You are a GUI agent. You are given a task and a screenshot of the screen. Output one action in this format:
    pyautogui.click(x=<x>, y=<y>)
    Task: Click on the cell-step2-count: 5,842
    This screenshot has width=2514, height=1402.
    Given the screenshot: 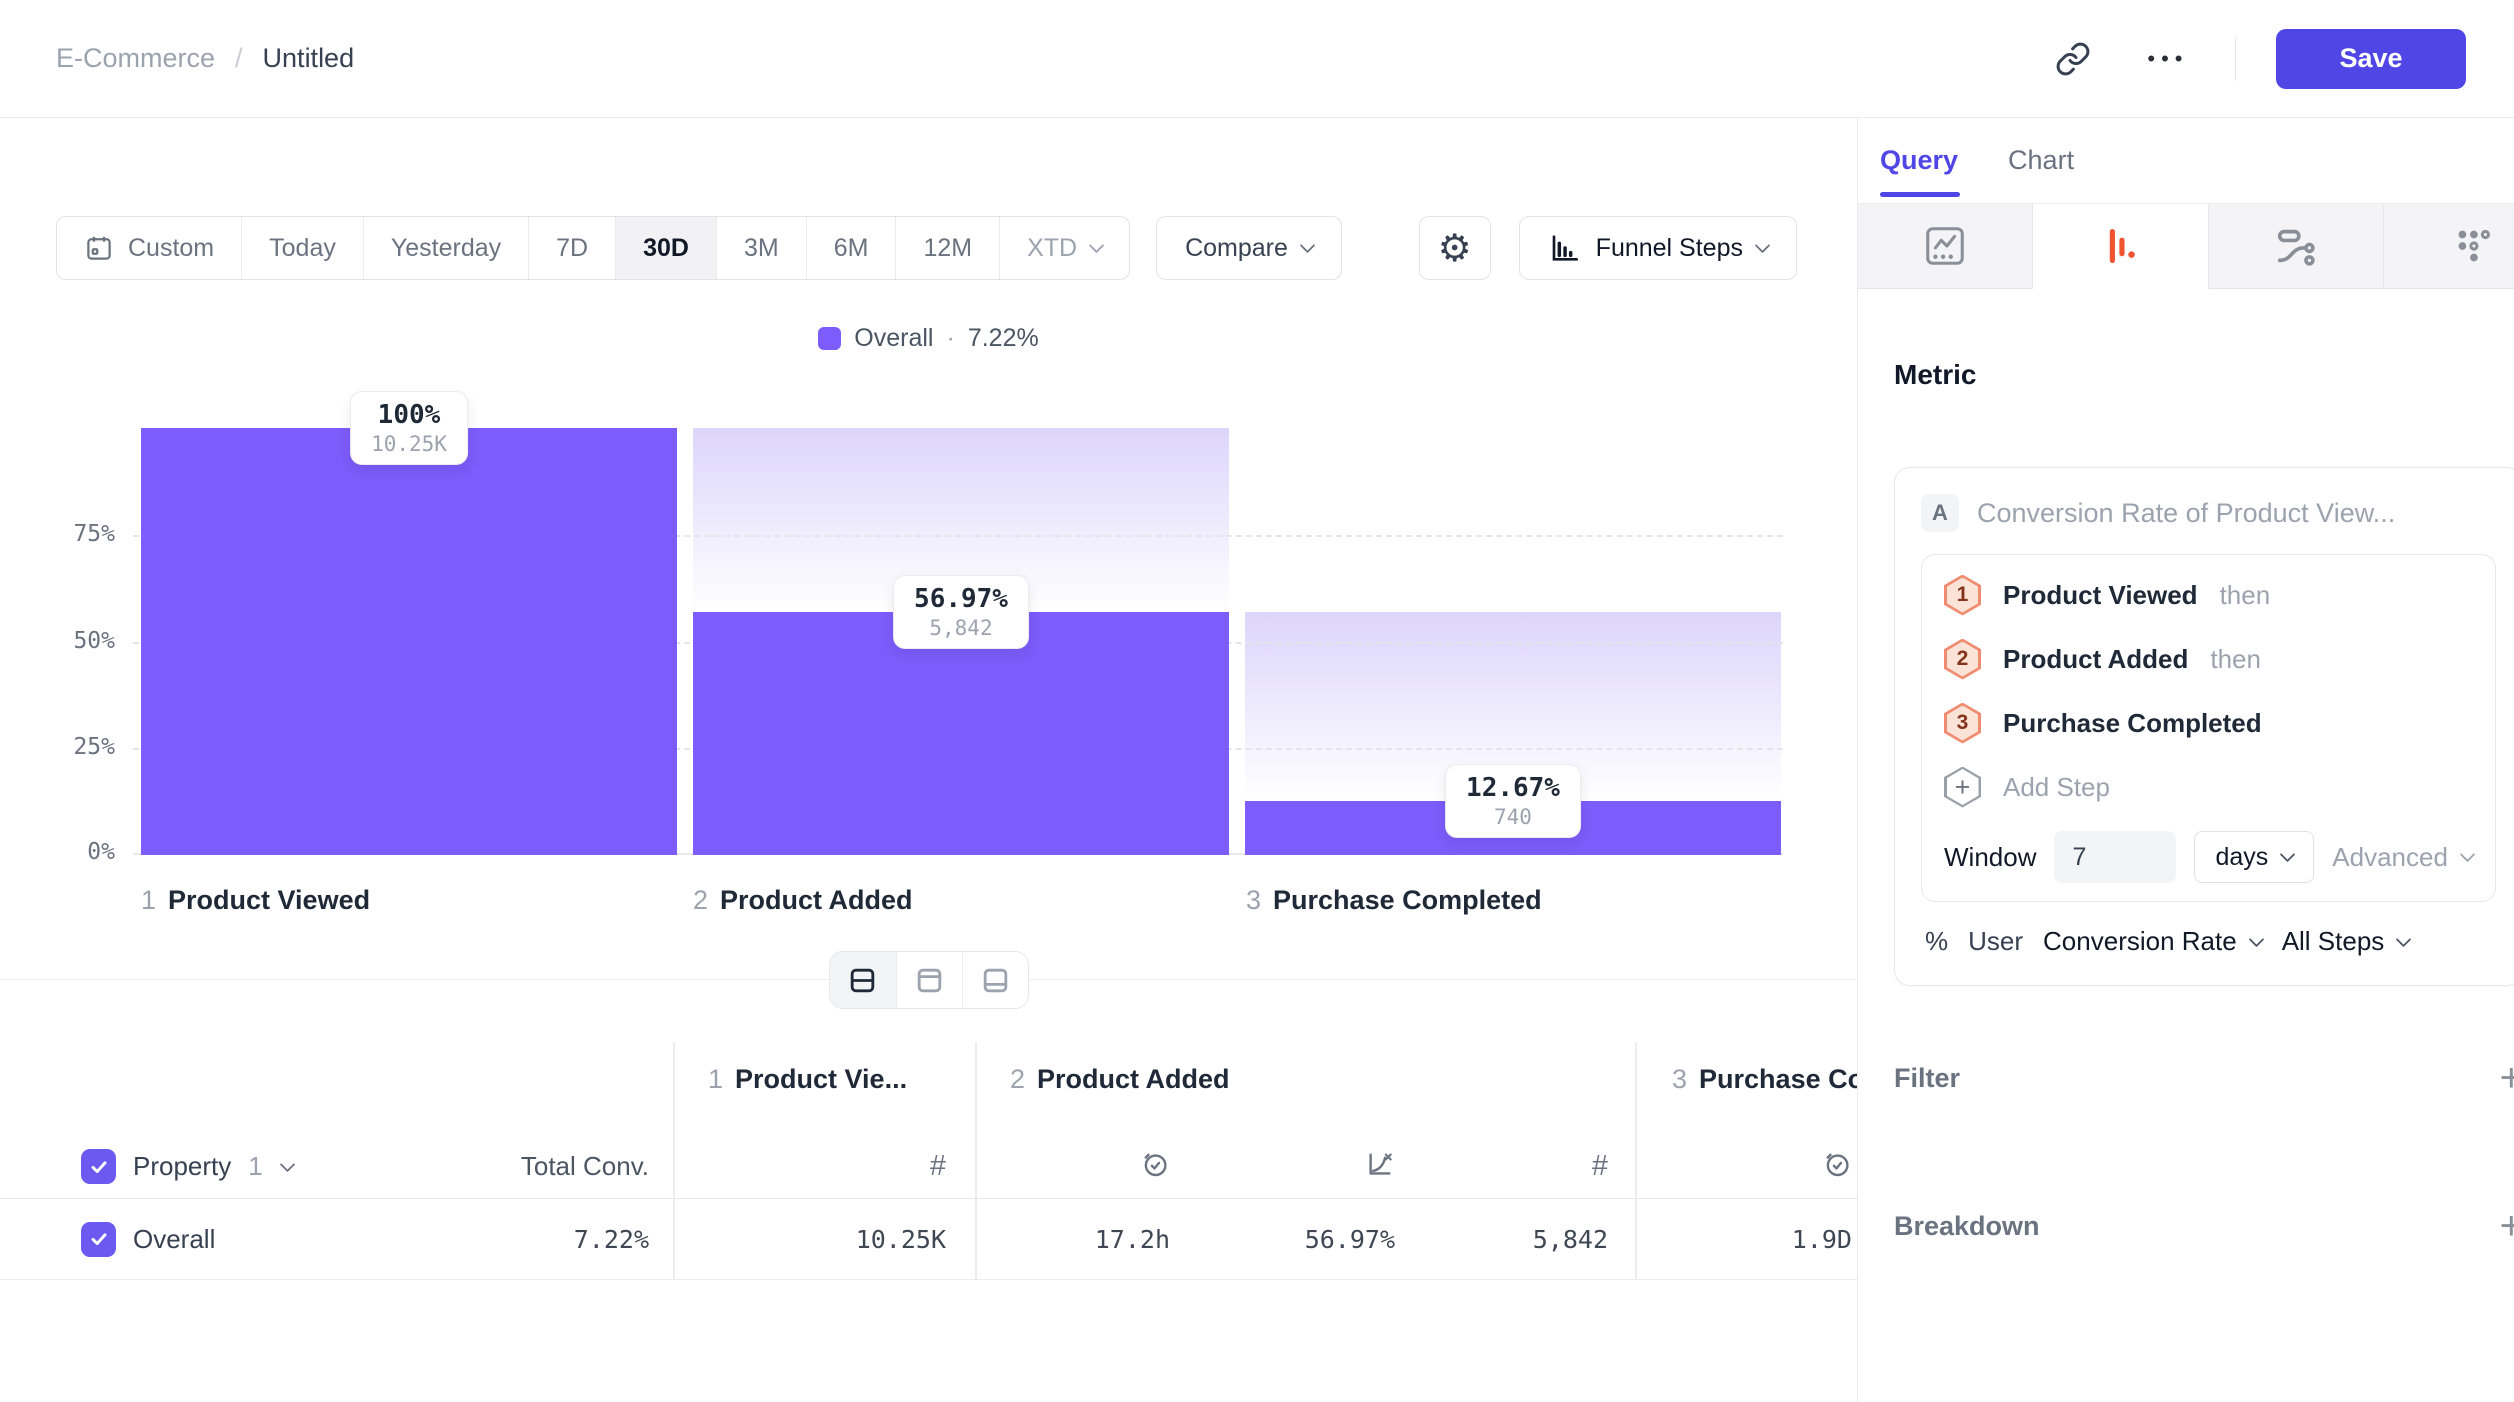 What is the action you would take?
    pyautogui.click(x=1570, y=1239)
    